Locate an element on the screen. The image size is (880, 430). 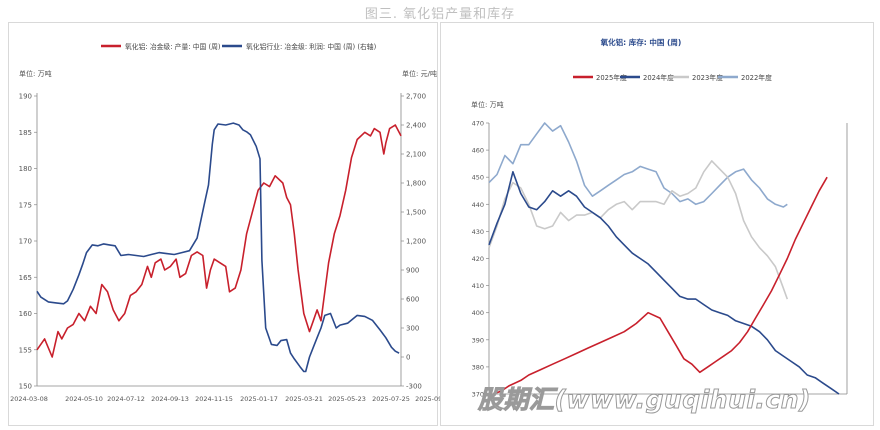
y-tick-label: 410 is located at coordinates (478, 286).